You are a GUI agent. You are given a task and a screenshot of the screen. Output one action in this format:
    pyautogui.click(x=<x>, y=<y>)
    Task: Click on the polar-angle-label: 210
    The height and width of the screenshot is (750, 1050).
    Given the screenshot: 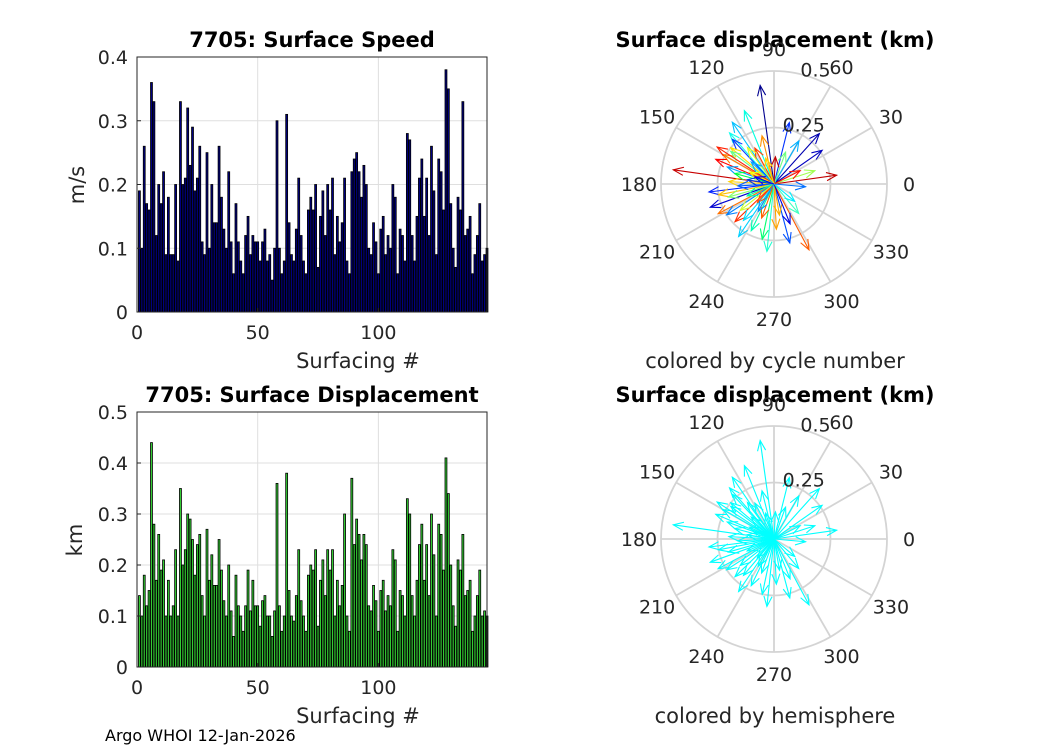 What is the action you would take?
    pyautogui.click(x=657, y=608)
    